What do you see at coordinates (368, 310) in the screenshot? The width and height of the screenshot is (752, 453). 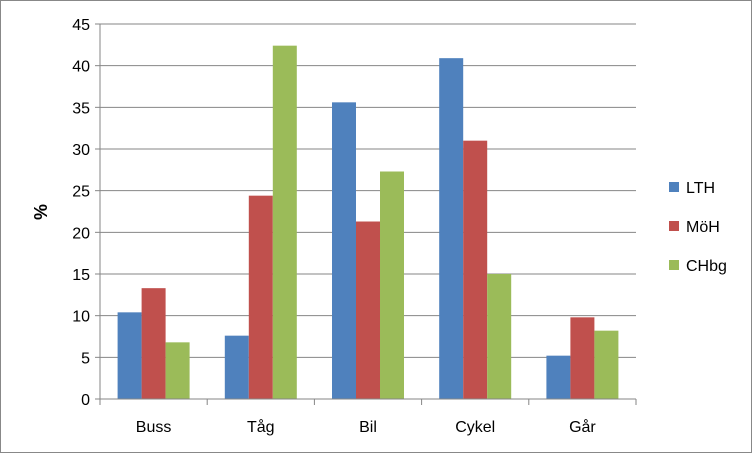 I see `bar-möh-2` at bounding box center [368, 310].